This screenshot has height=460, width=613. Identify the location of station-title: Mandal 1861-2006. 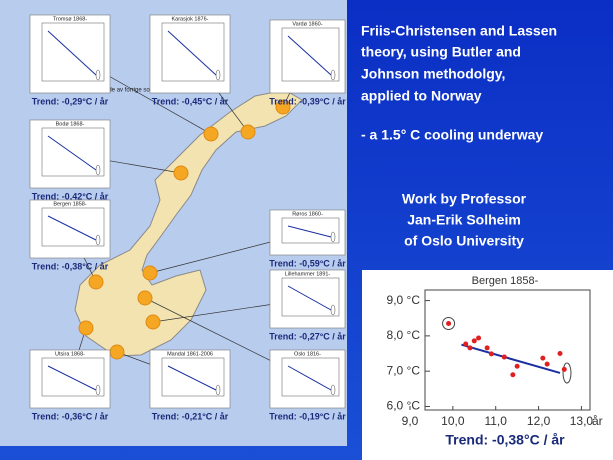
(190, 354).